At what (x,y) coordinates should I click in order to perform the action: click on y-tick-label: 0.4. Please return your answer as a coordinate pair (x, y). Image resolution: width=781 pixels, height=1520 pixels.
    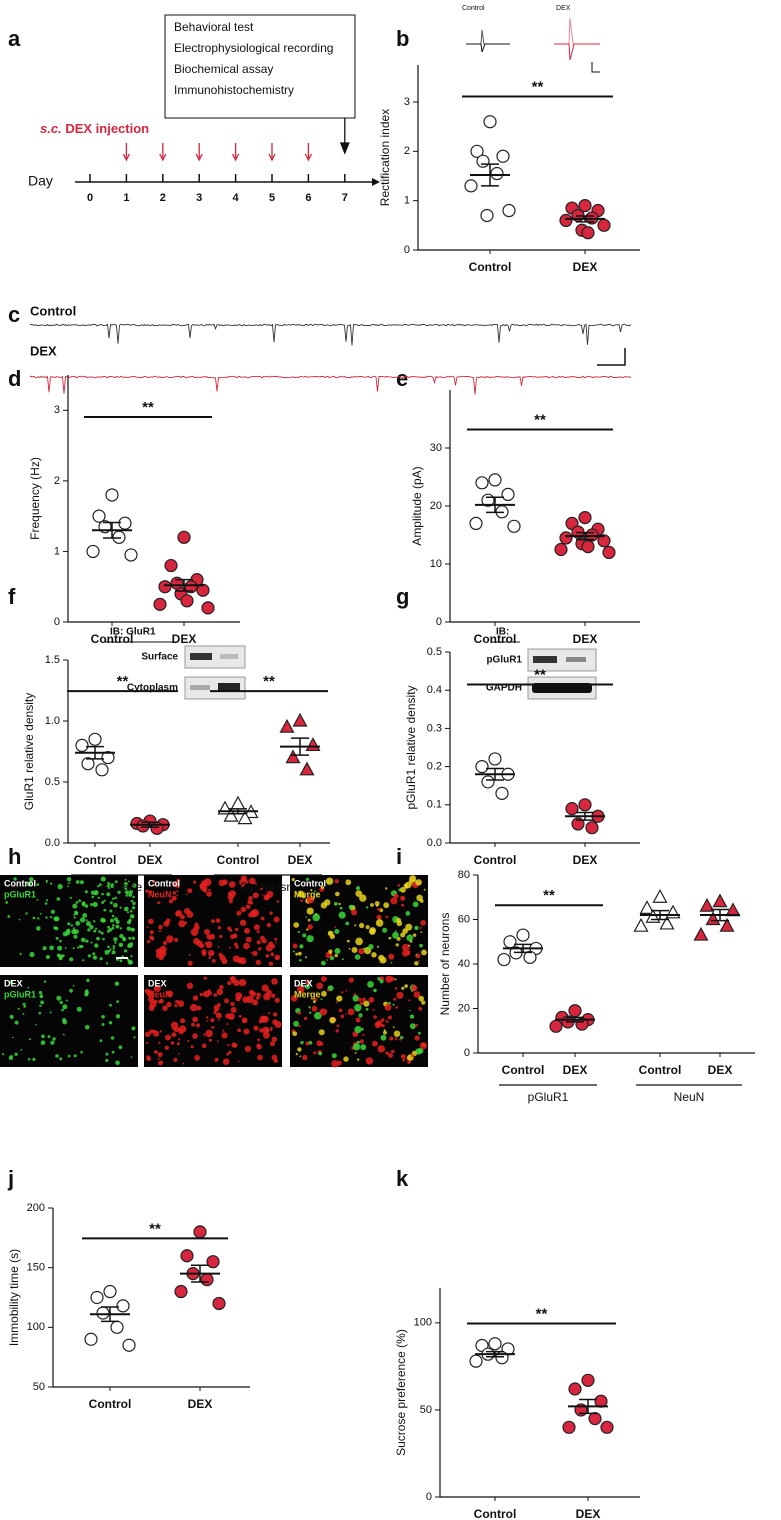
    Looking at the image, I should click on (434, 690).